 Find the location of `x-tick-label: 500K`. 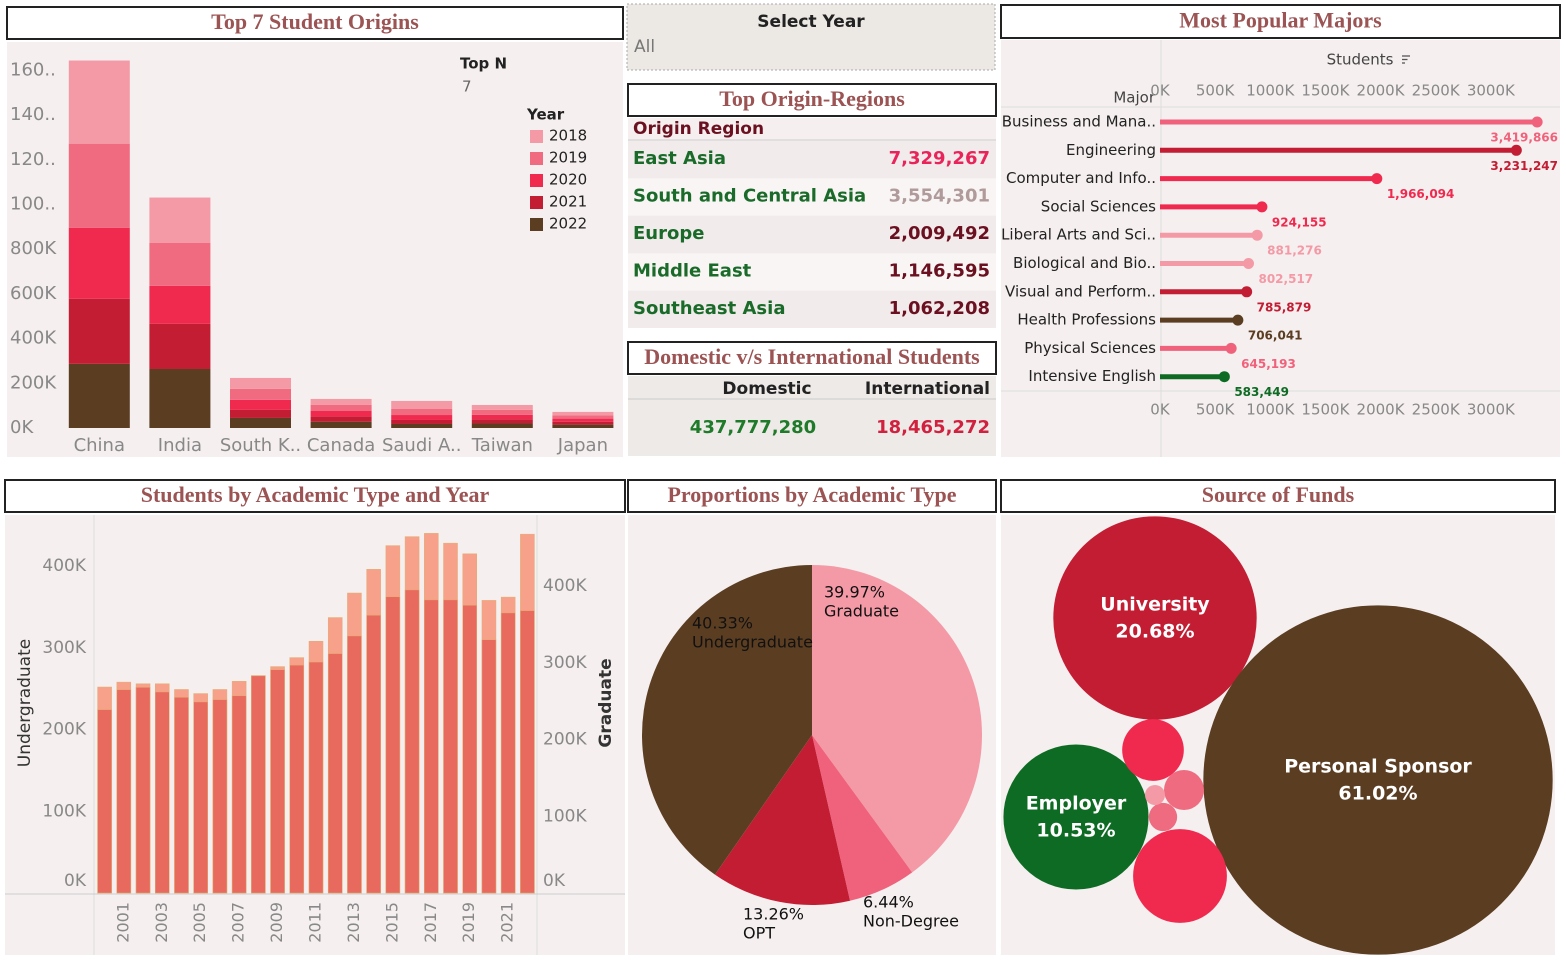

x-tick-label: 500K is located at coordinates (1216, 410).